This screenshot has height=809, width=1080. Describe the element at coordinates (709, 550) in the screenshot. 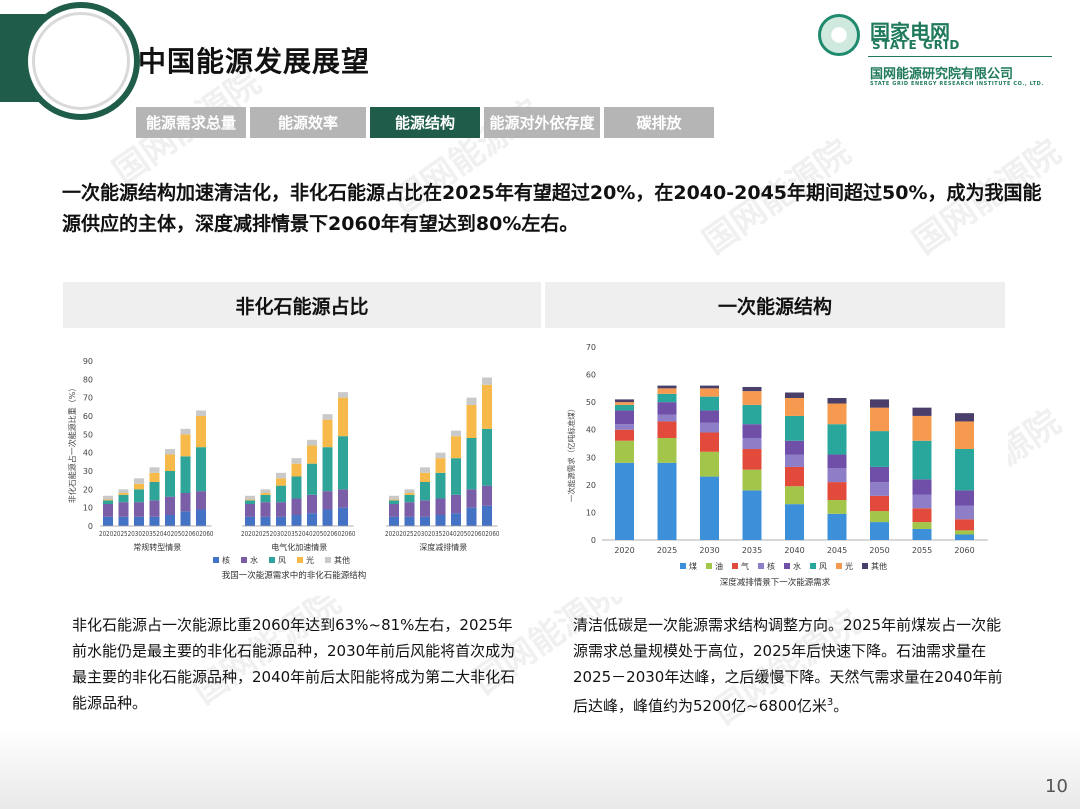

I see `x-tick-label: 2030` at that location.